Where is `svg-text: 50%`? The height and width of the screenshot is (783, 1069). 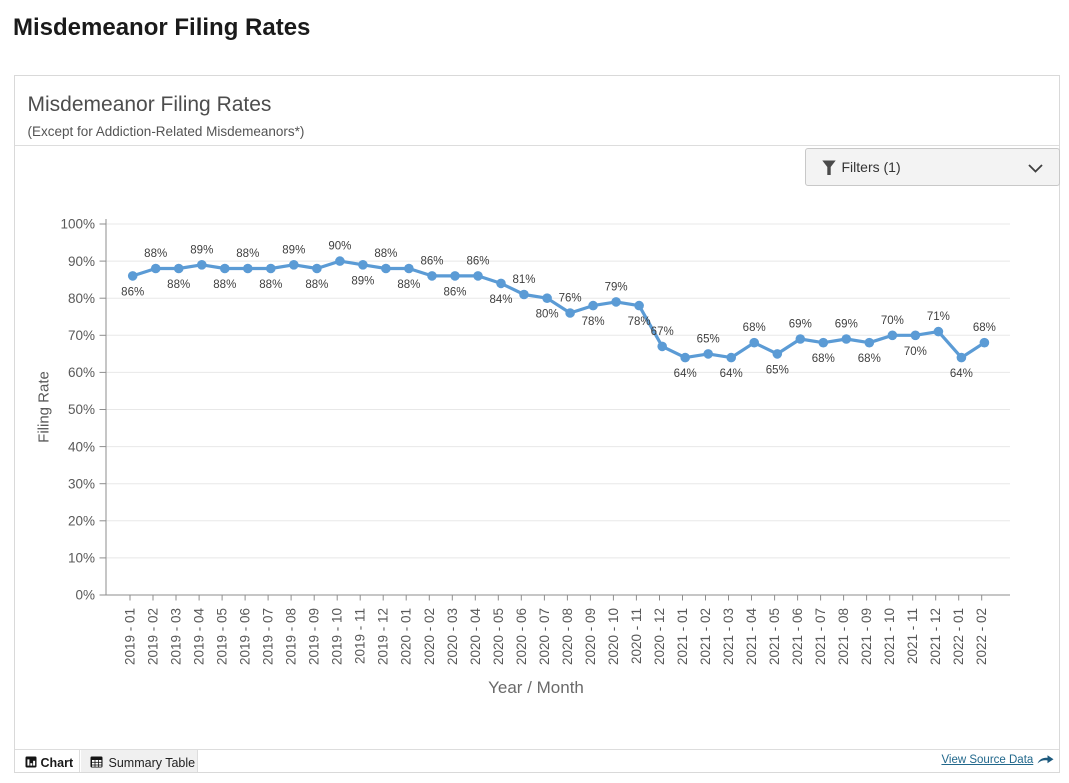
svg-text: 50% is located at coordinates (81, 409).